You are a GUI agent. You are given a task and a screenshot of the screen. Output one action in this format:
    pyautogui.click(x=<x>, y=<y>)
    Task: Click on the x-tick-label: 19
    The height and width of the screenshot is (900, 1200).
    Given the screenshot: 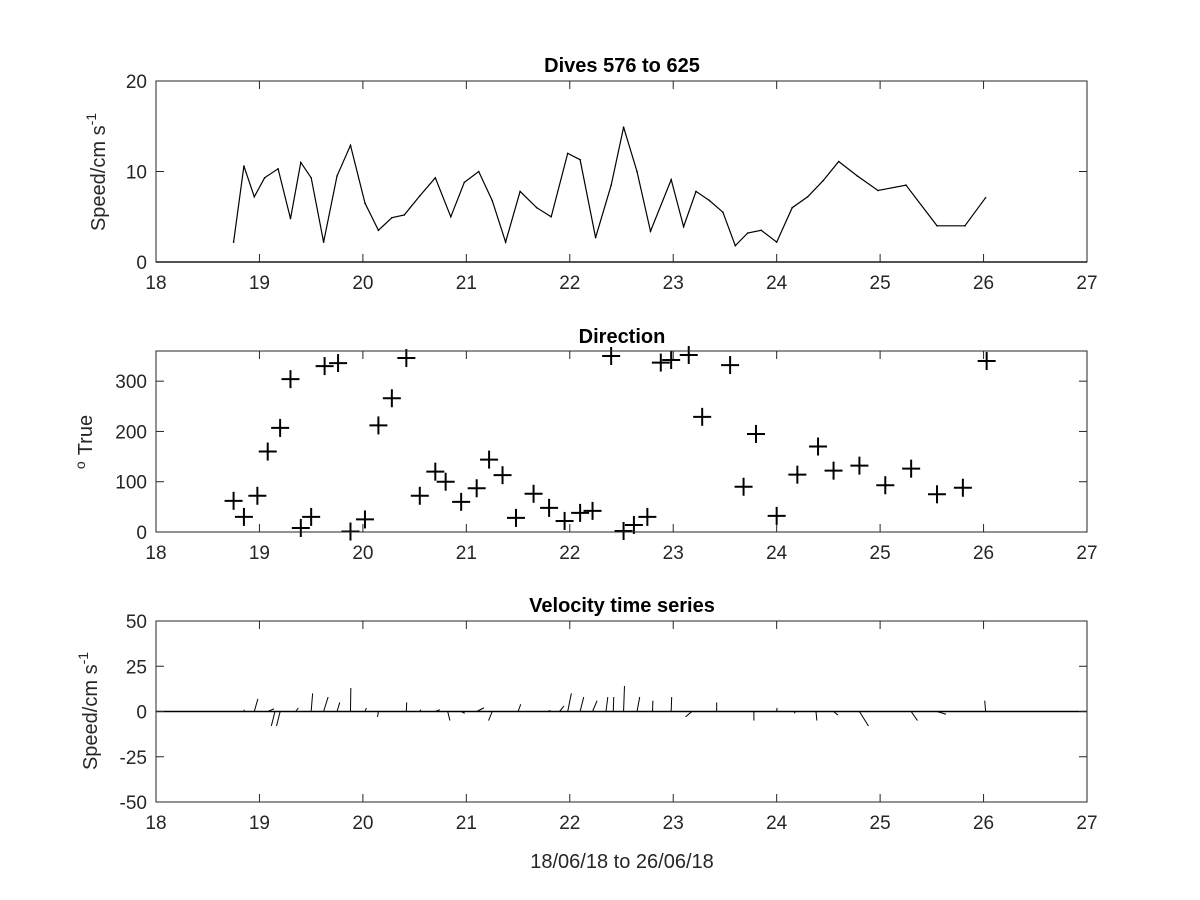 What is the action you would take?
    pyautogui.click(x=259, y=553)
    